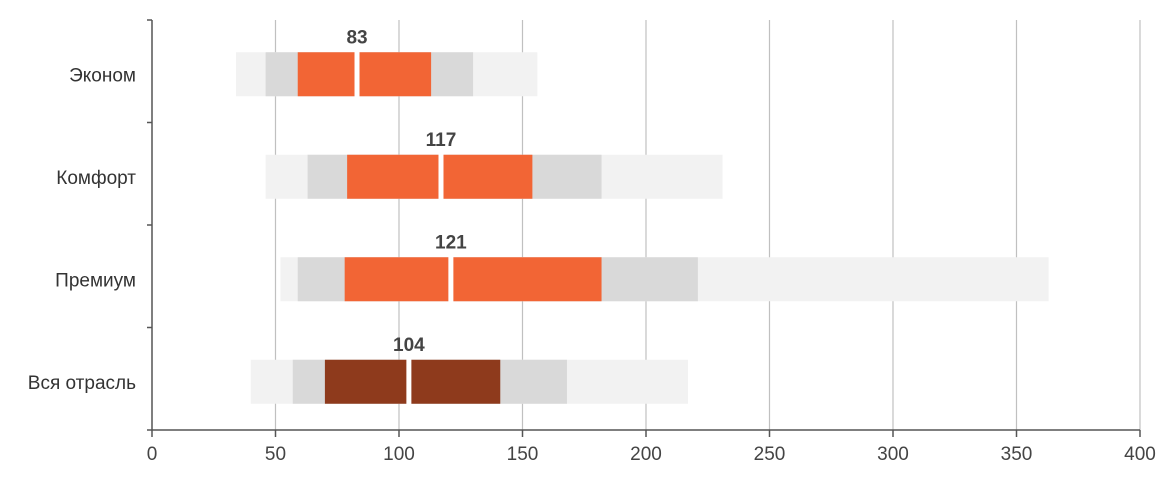  Describe the element at coordinates (451, 242) in the screenshot. I see `median-label: 121` at that location.